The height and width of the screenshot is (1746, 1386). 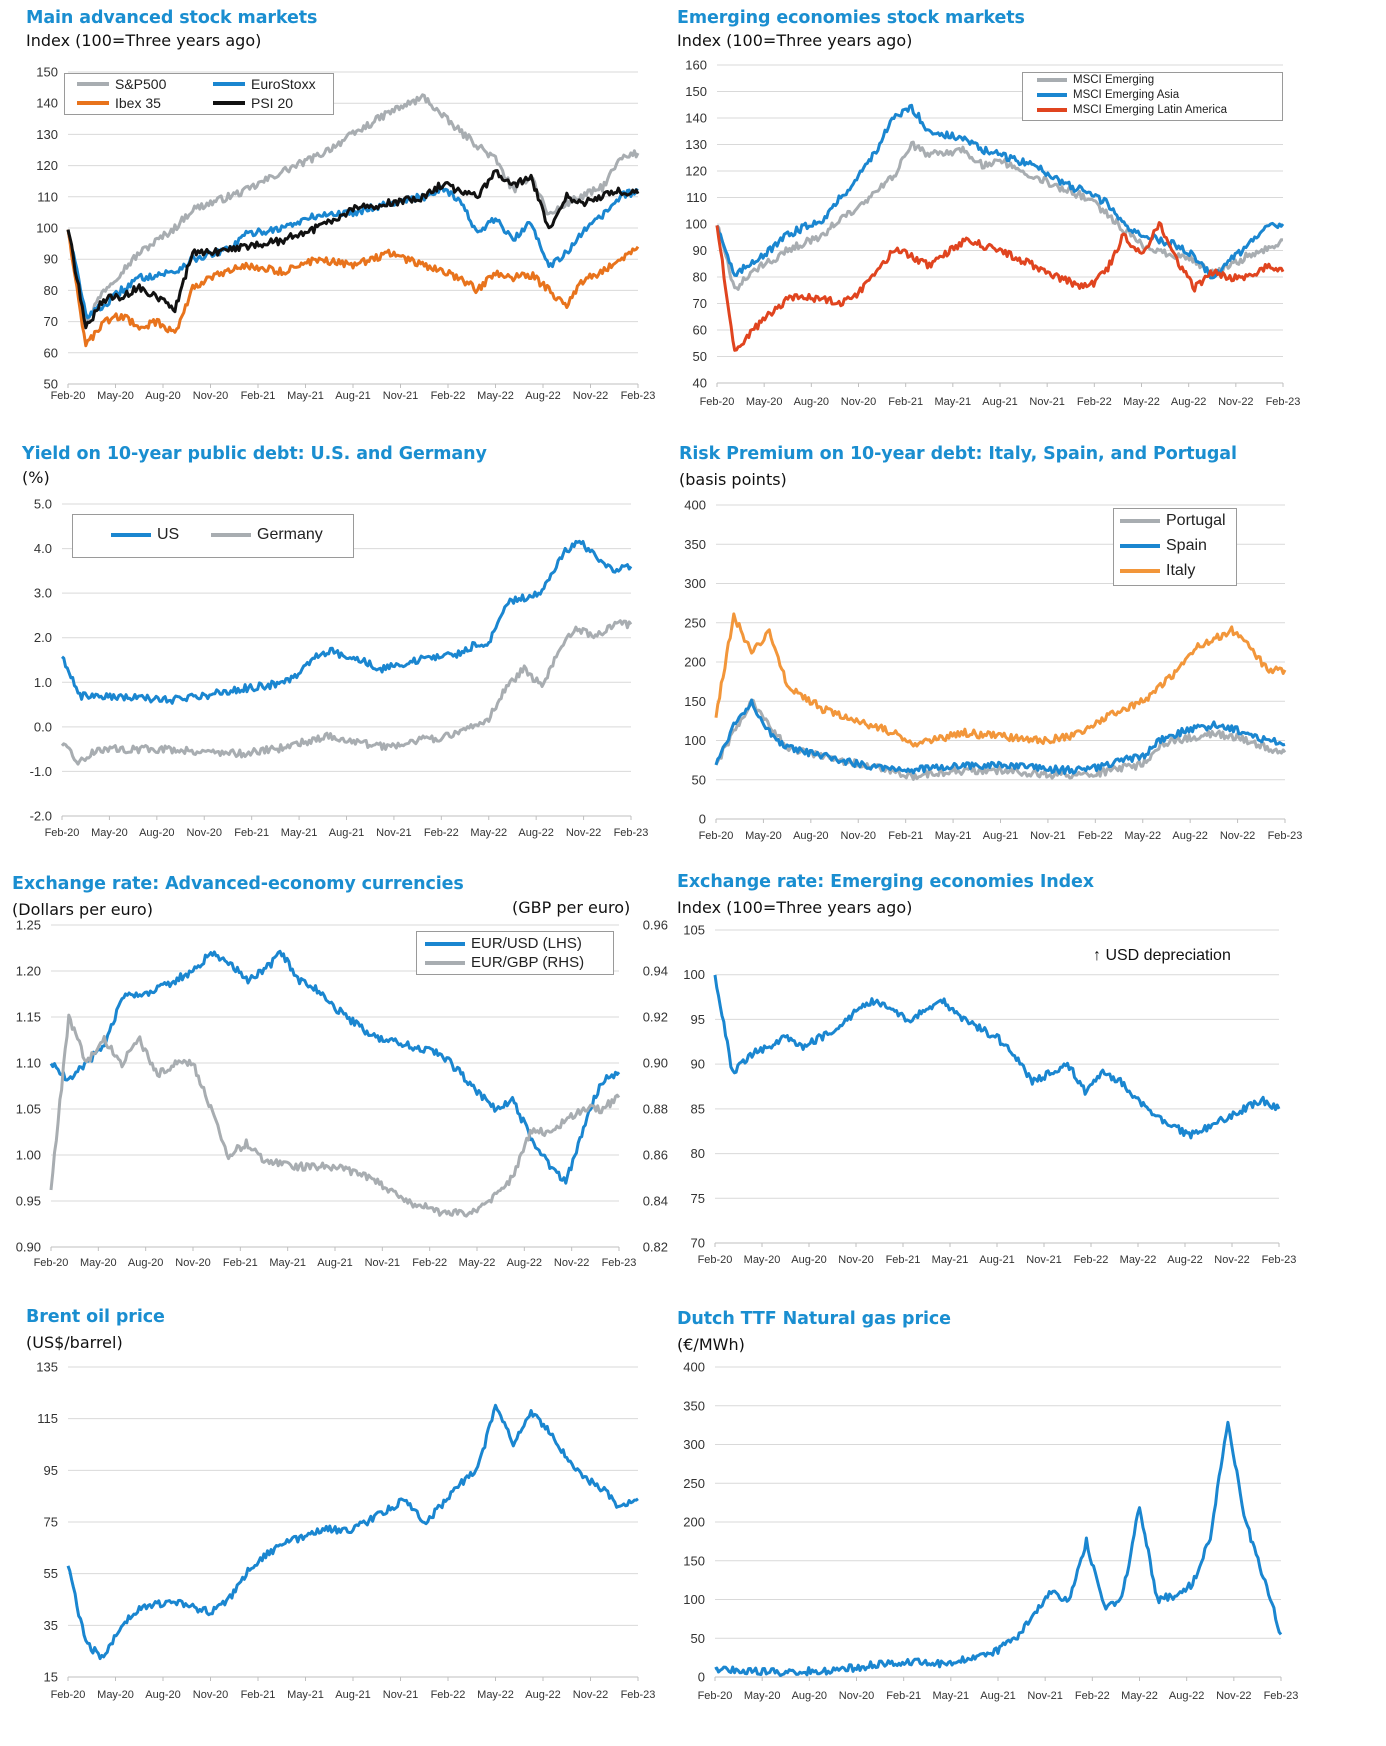 I want to click on y-tick-label: 1.20, so click(x=28, y=971).